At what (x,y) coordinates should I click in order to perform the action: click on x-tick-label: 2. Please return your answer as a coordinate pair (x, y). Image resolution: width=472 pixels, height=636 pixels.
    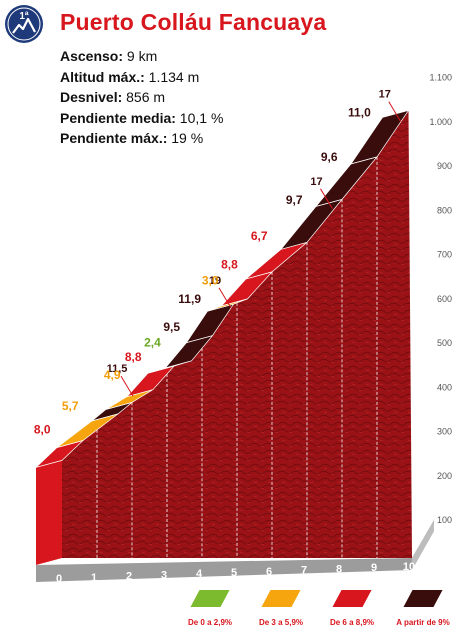
    Looking at the image, I should click on (129, 577).